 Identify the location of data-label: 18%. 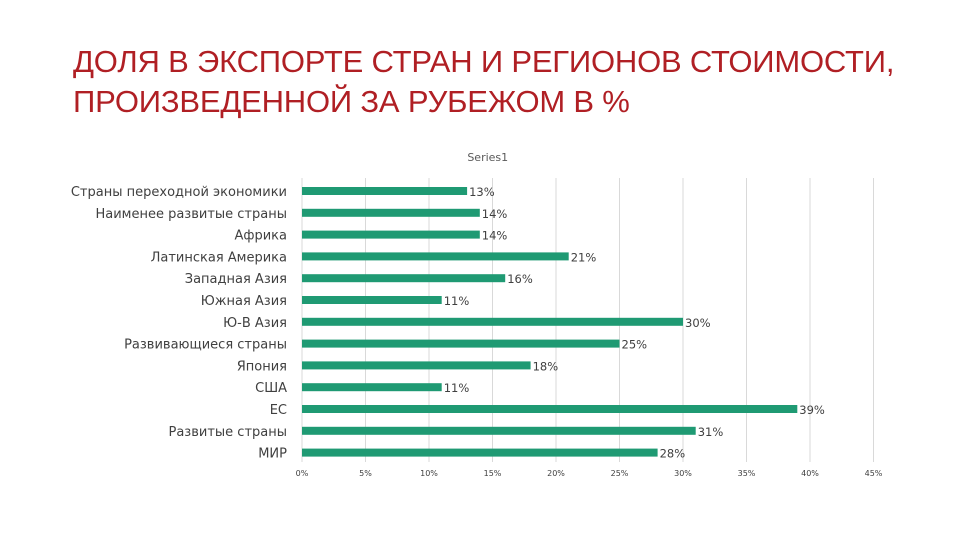
(546, 366).